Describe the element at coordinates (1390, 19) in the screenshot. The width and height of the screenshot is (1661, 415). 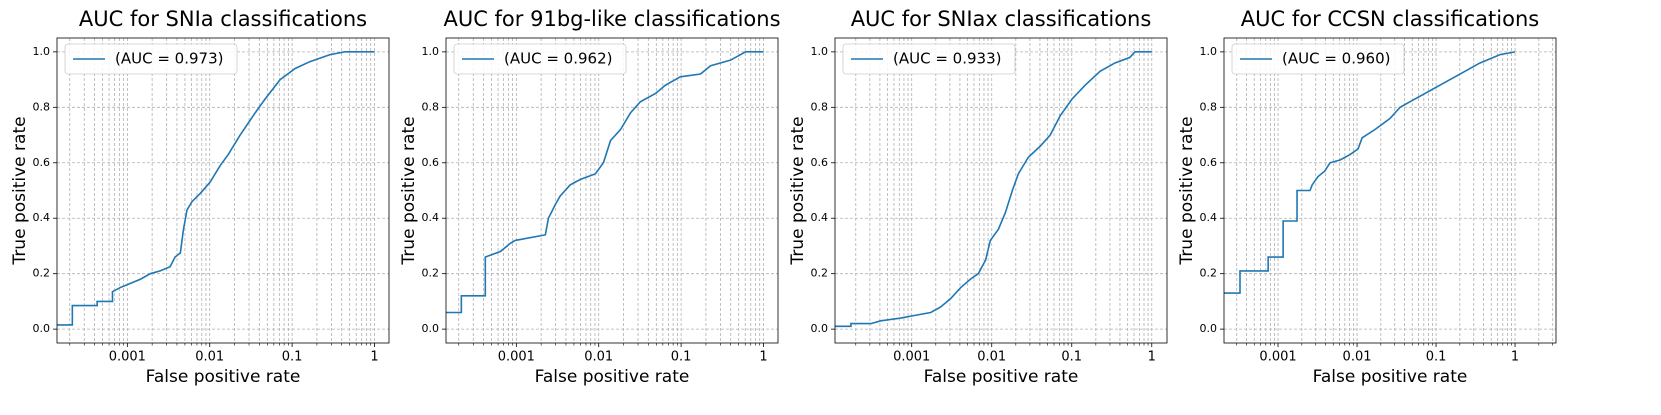
I see `chart-title: AUC for CCSN classifications` at that location.